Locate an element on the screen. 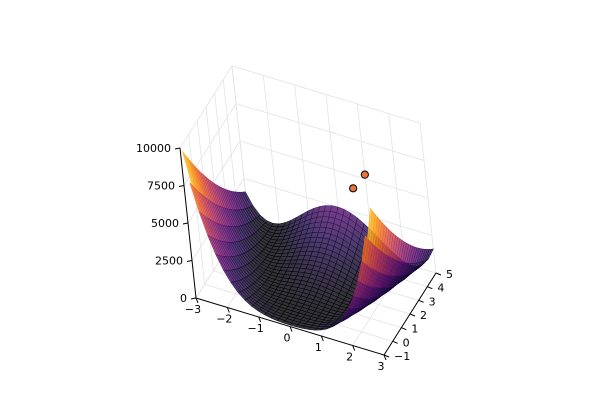 This screenshot has width=600, height=400. x-tick-label: −3 is located at coordinates (193, 309).